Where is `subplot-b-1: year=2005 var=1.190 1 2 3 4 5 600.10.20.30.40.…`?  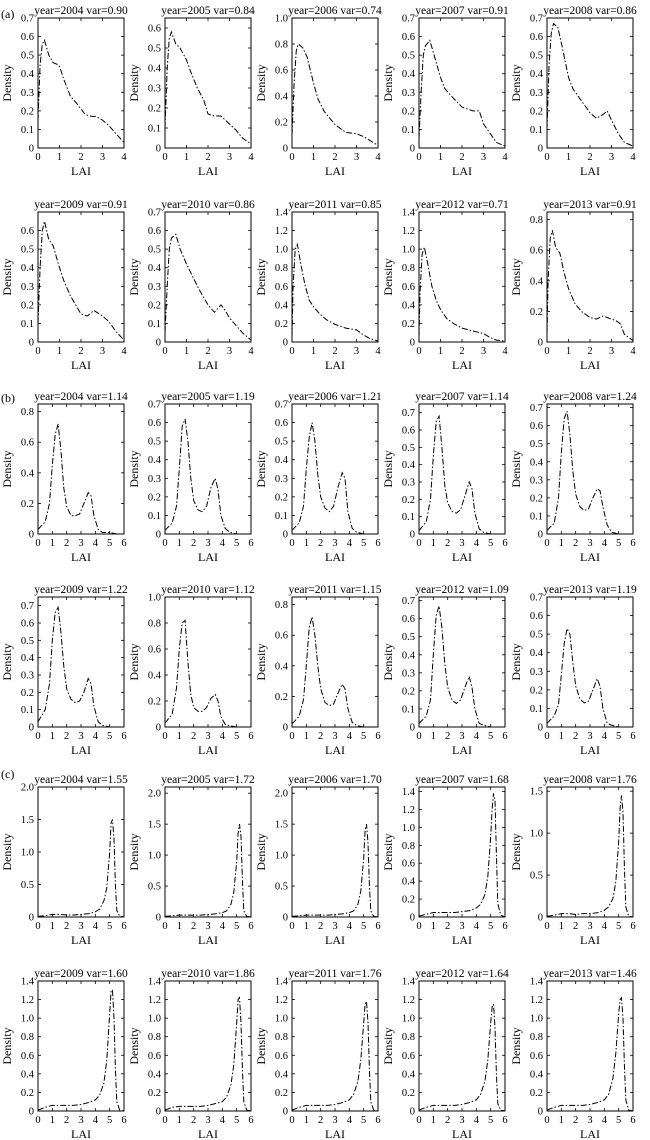
subplot-b-1: year=2005 var=1.190 1 2 3 4 5 600.10.20.30.40.… is located at coordinates (191, 477).